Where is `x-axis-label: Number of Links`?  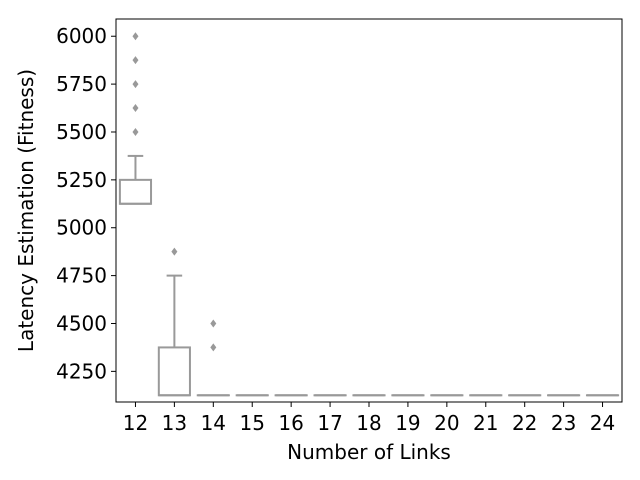 x-axis-label: Number of Links is located at coordinates (369, 452).